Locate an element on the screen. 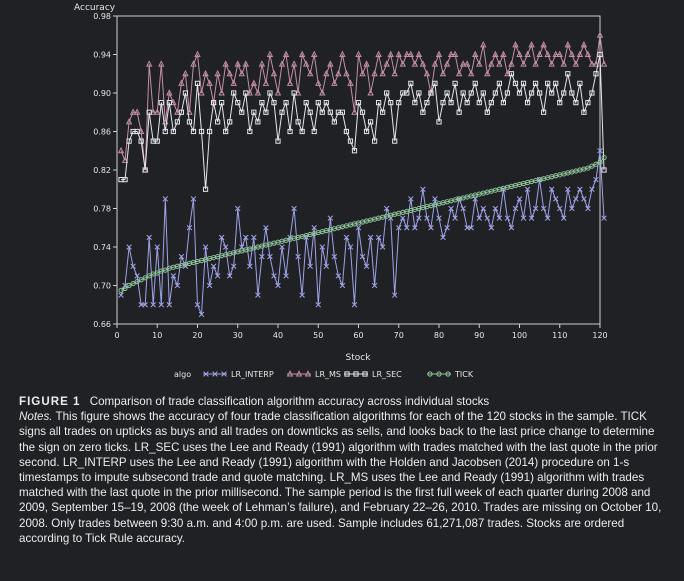 This screenshot has height=581, width=684. x-tick-label: 20 is located at coordinates (197, 335).